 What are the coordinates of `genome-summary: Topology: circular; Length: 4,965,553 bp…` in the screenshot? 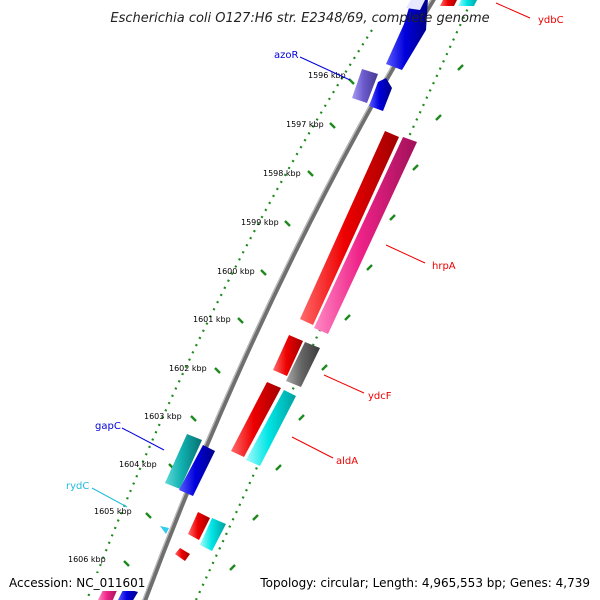 It's located at (424, 583).